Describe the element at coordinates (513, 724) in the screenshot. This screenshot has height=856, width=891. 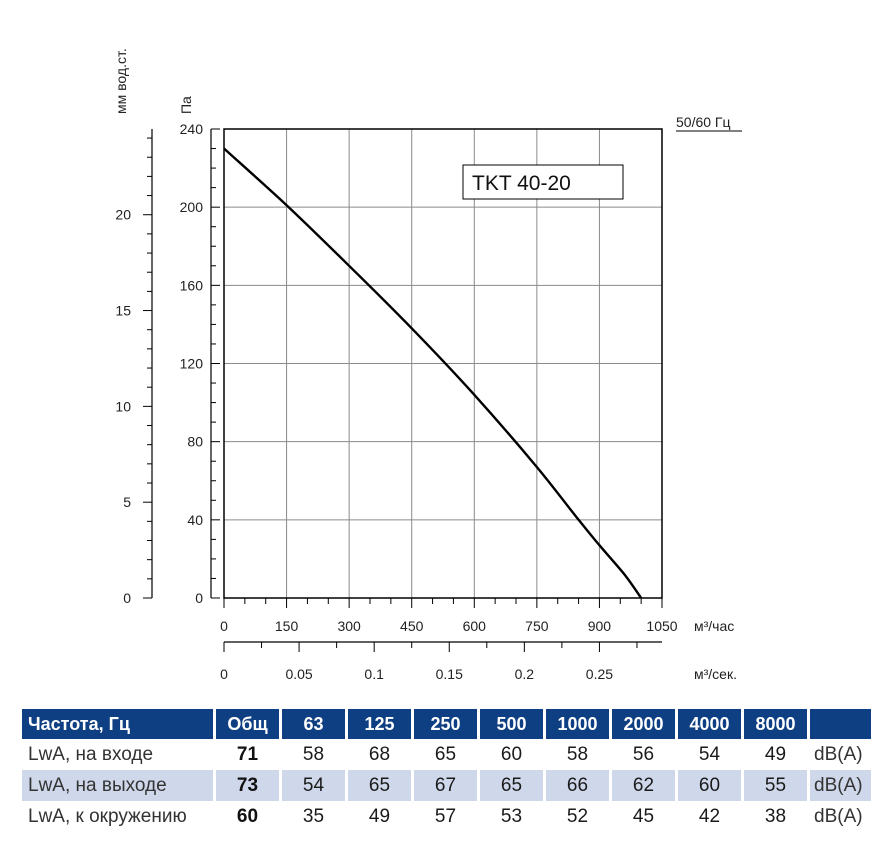
I see `header-cell: 500` at that location.